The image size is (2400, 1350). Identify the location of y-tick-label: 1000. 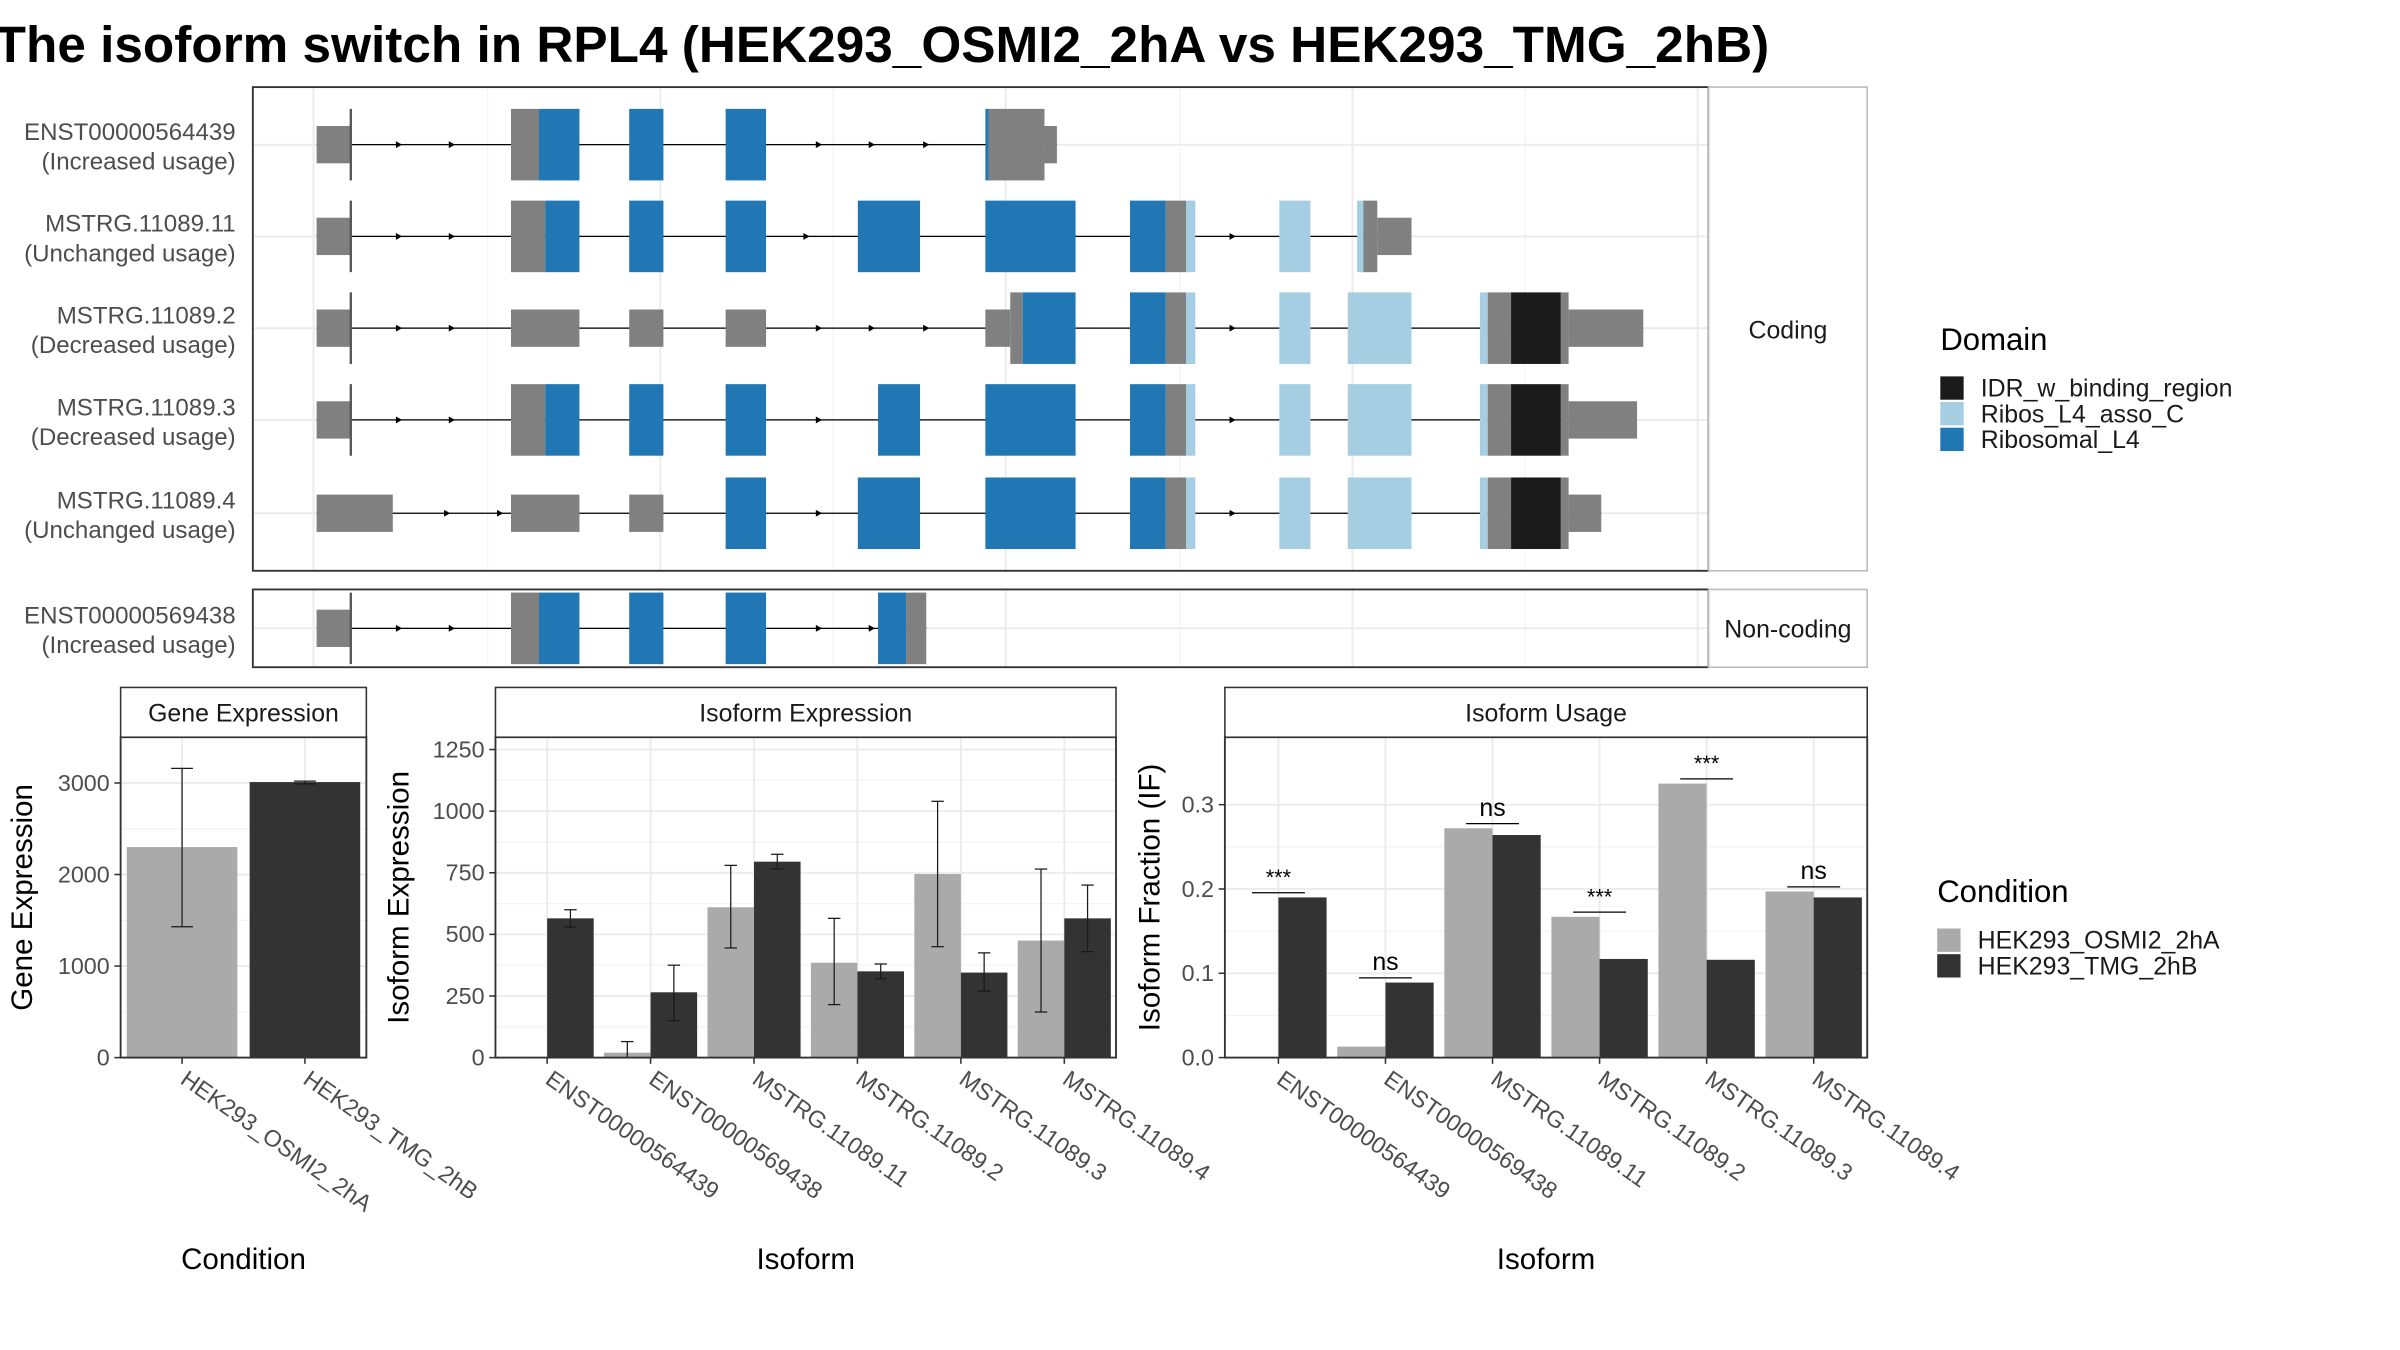
(84, 966).